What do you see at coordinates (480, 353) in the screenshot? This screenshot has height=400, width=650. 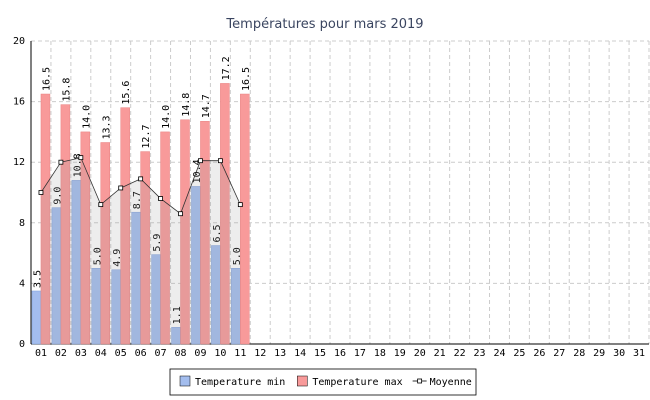 I see `x-tick-label: 23` at bounding box center [480, 353].